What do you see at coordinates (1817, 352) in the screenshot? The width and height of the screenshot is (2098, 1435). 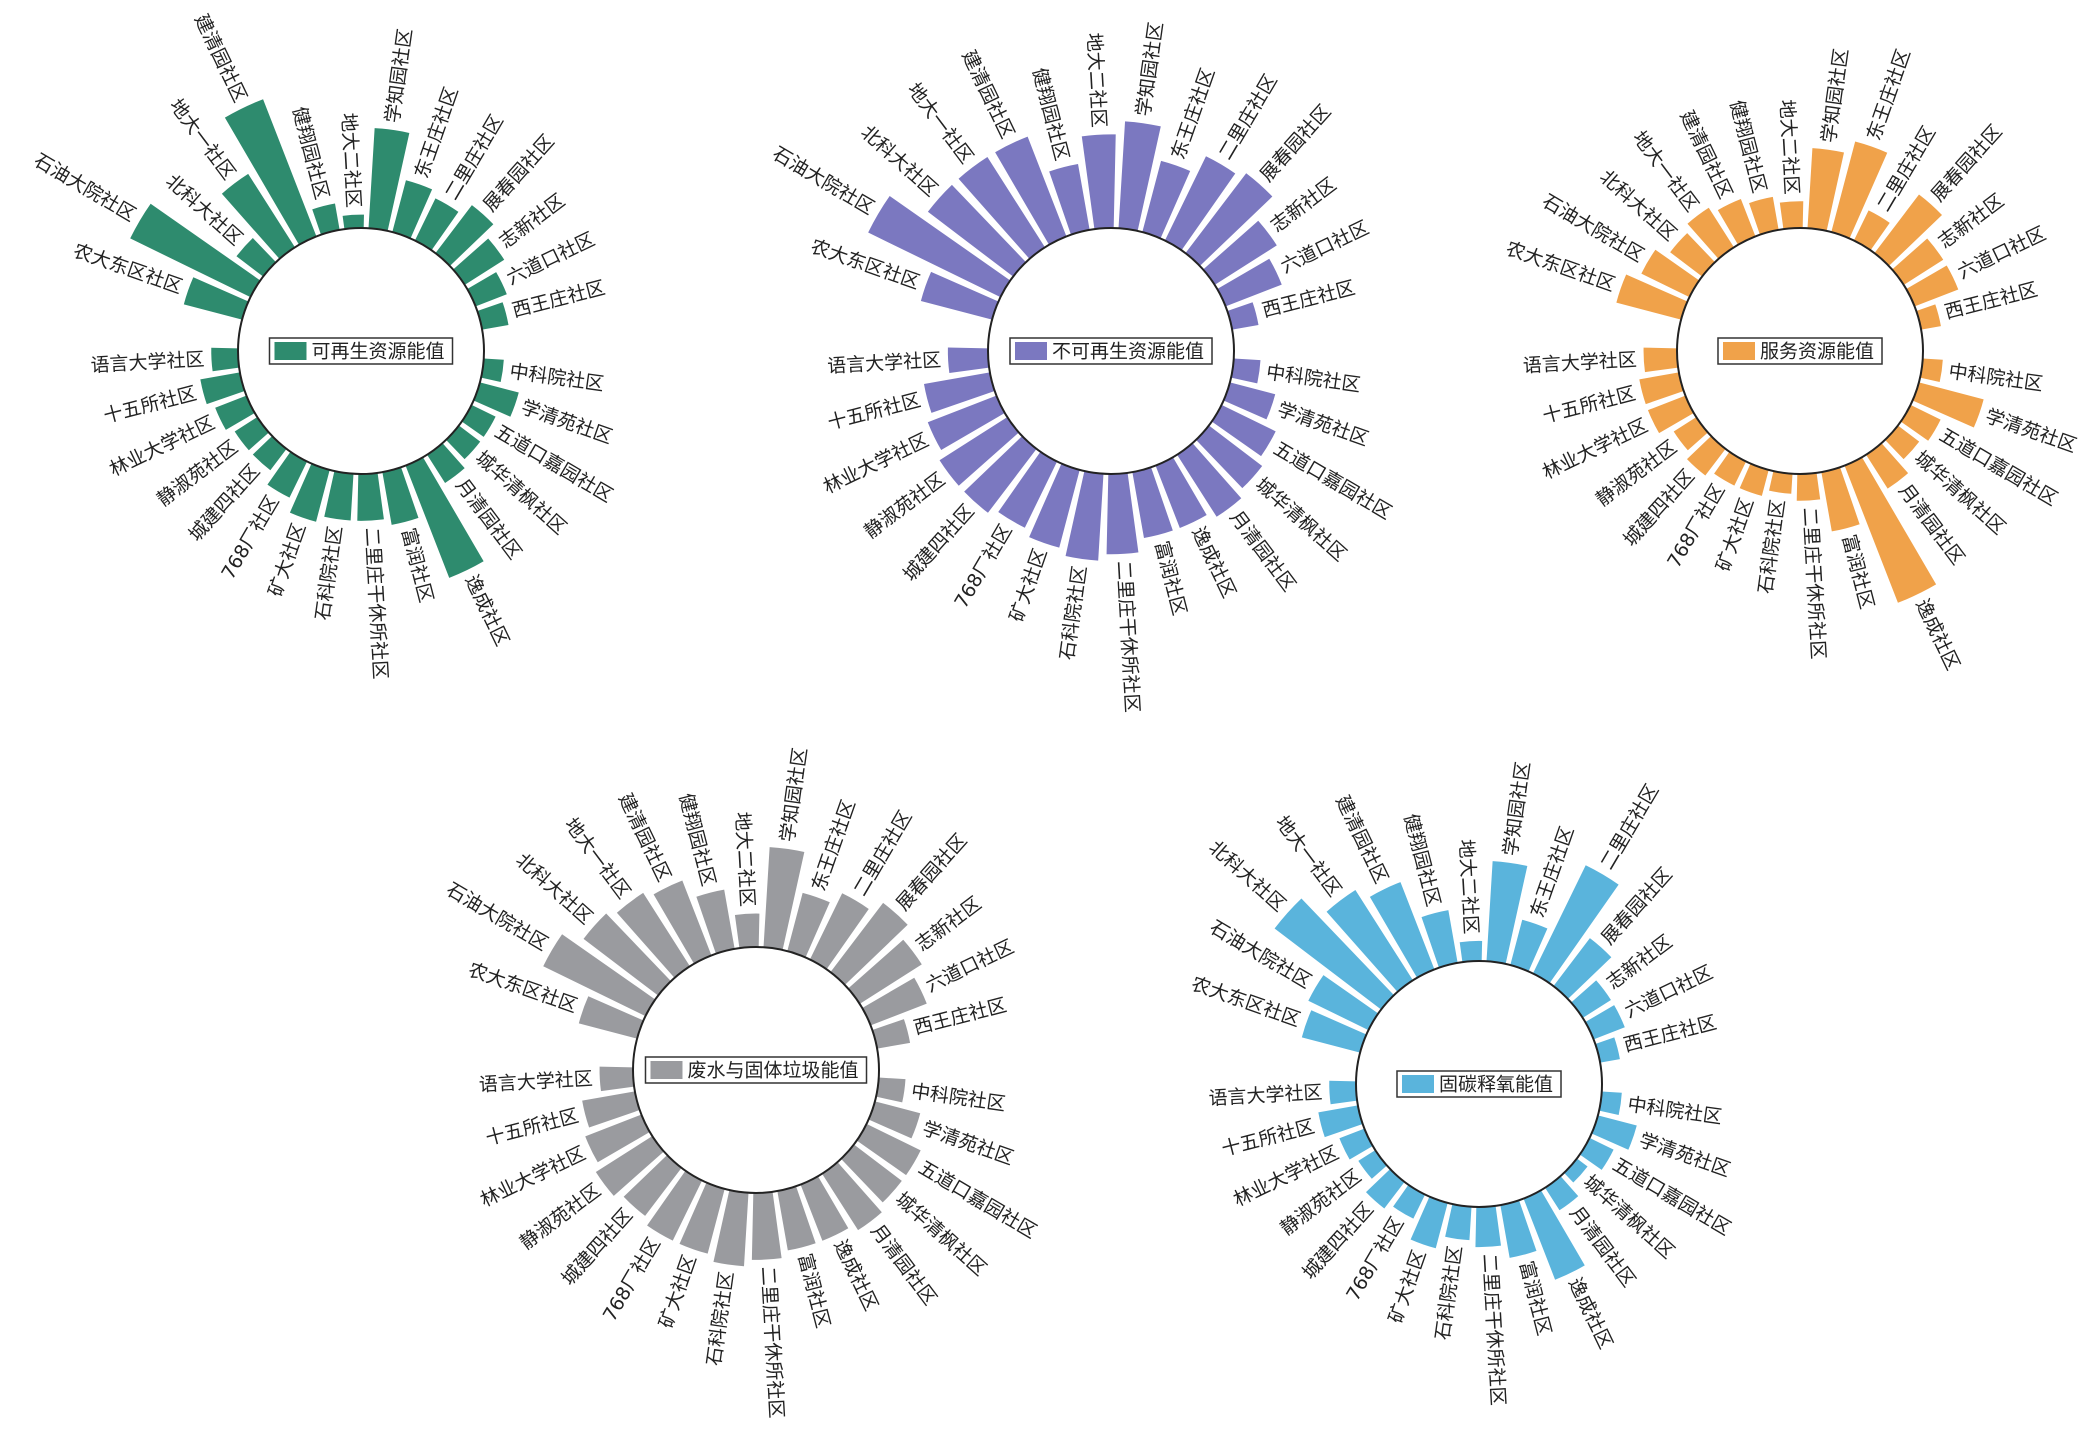 I see `legend-text: 服务资源能值` at bounding box center [1817, 352].